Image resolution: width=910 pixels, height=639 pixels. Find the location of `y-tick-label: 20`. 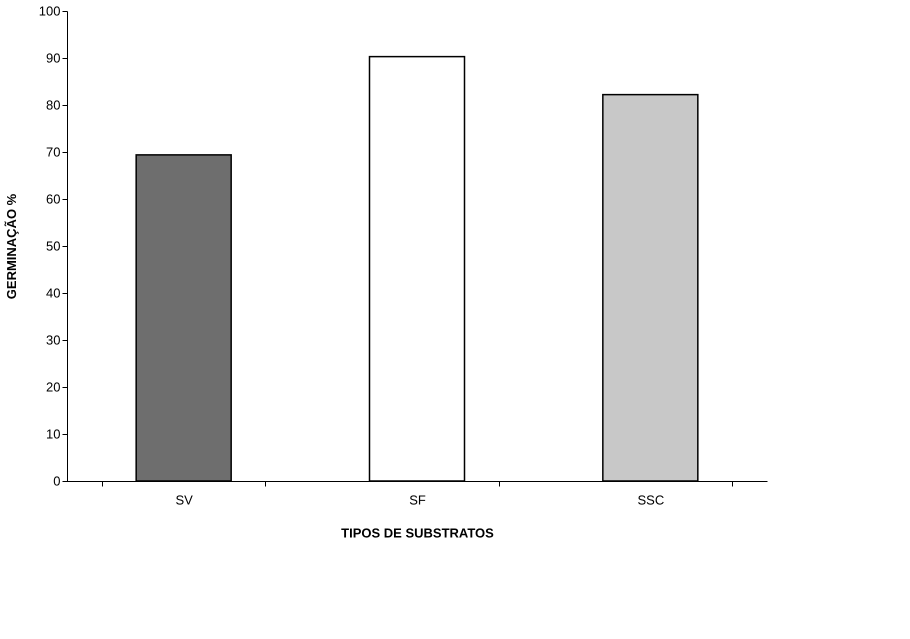

y-tick-label: 20 is located at coordinates (53, 387).